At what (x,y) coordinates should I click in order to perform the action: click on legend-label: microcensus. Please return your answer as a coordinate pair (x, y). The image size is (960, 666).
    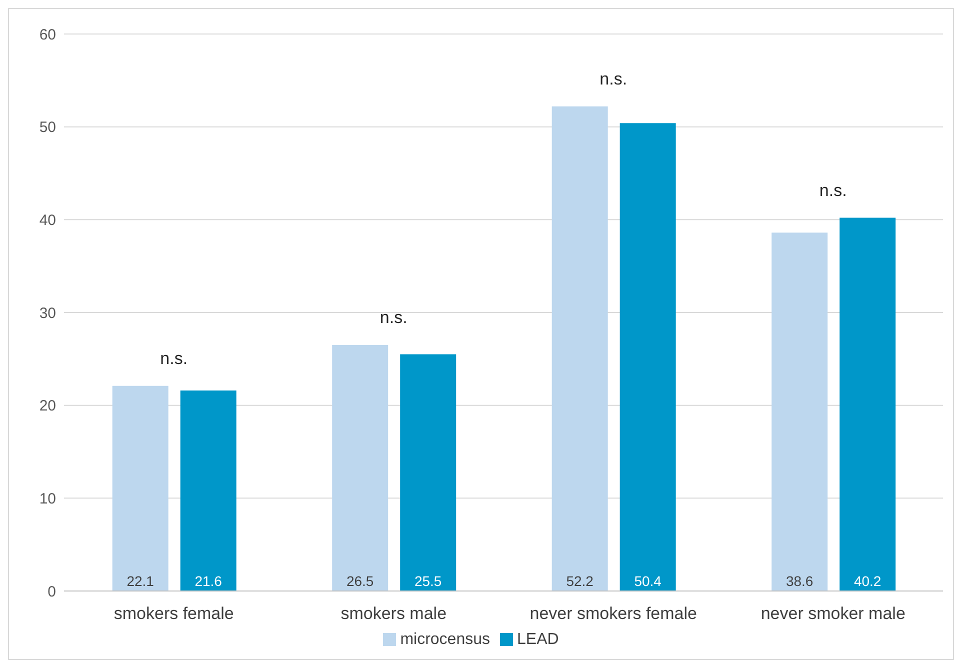
    Looking at the image, I should click on (445, 639).